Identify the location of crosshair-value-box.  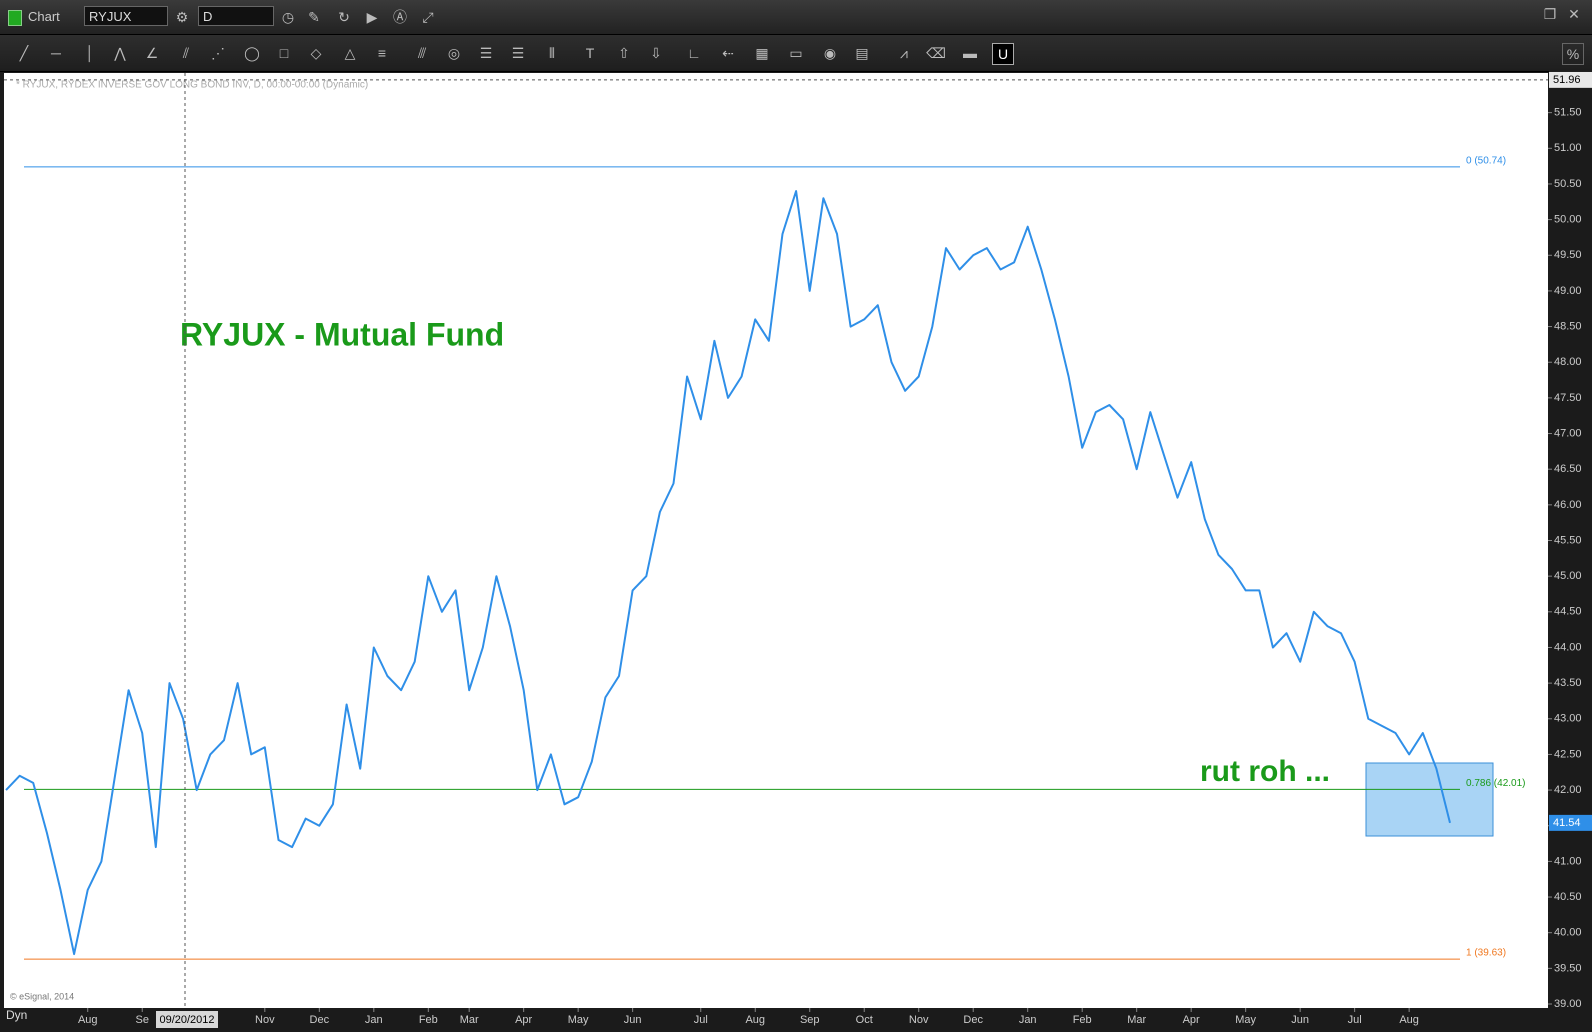
(1570, 79).